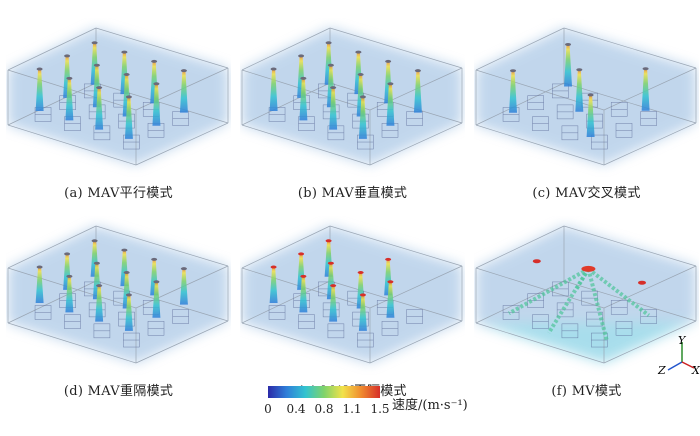 Image resolution: width=700 pixels, height=436 pixels. What do you see at coordinates (688, 365) in the screenshot?
I see `x-axis-line` at bounding box center [688, 365].